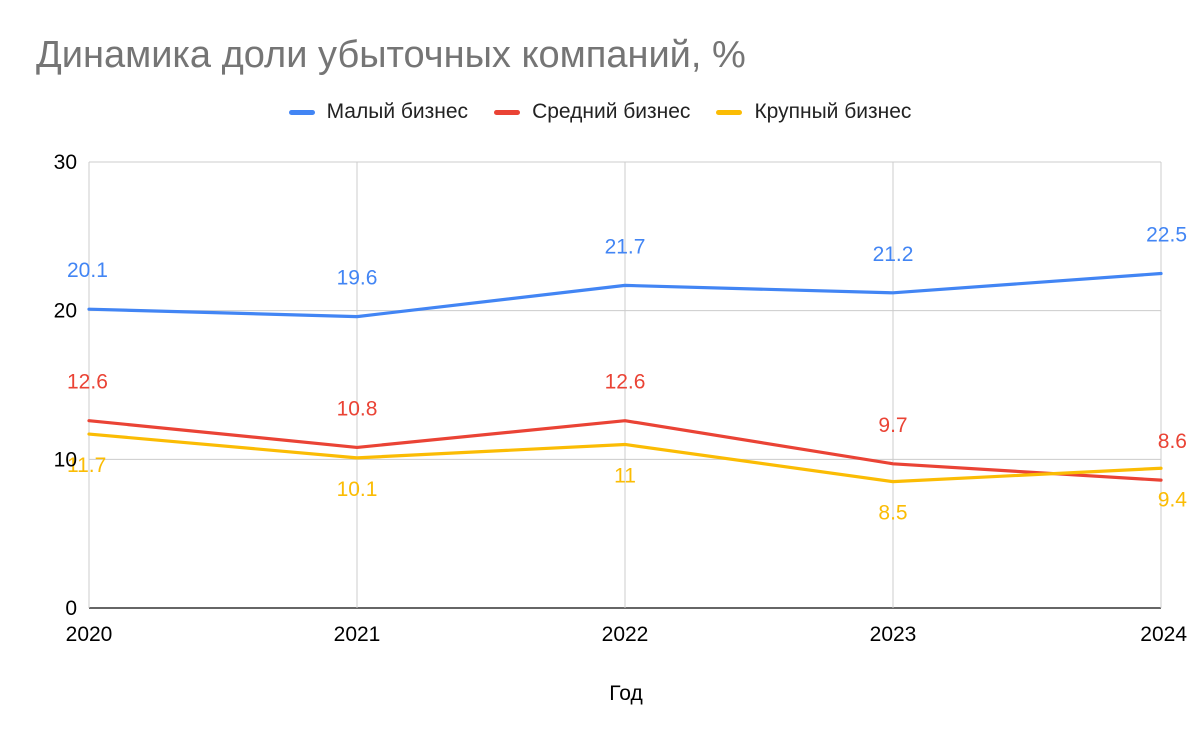 Image resolution: width=1200 pixels, height=742 pixels. Describe the element at coordinates (892, 513) in the screenshot. I see `data-label: 8.5` at that location.